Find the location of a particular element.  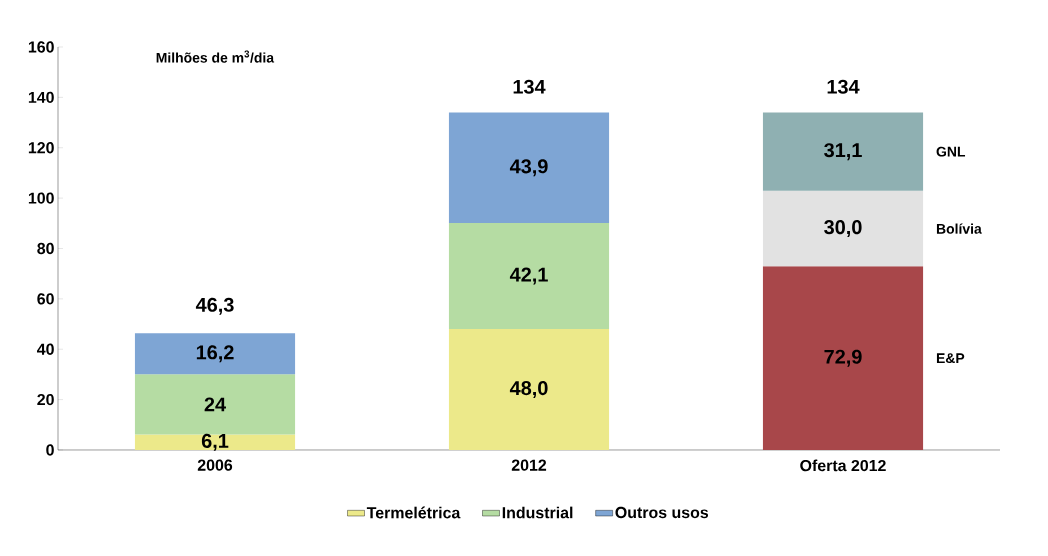

data-label: 43,9 is located at coordinates (528, 168).